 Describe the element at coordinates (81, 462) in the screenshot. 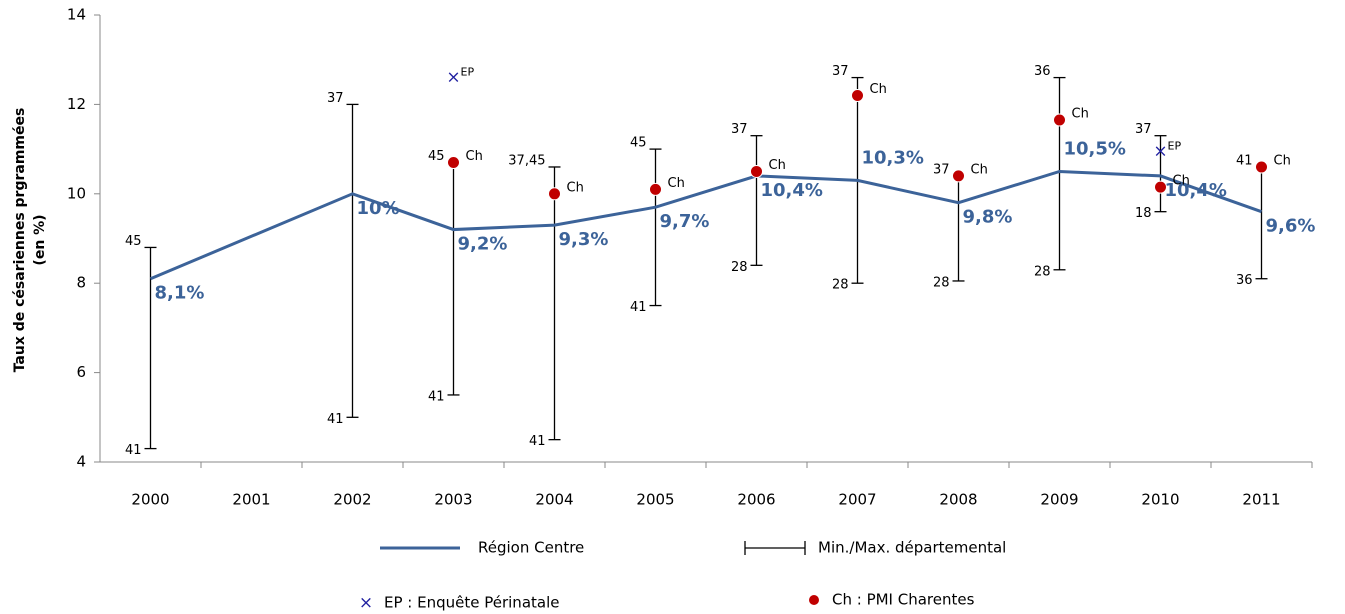

I see `y-tick-label: 4` at that location.